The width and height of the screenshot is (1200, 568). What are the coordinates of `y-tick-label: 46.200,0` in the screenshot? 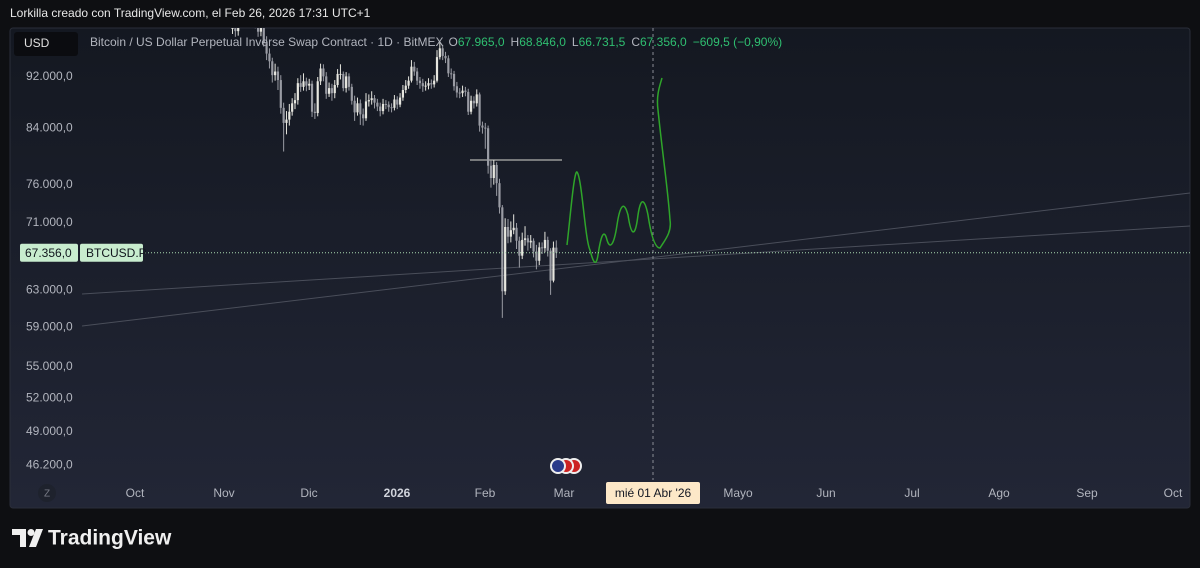 It's located at (49, 464).